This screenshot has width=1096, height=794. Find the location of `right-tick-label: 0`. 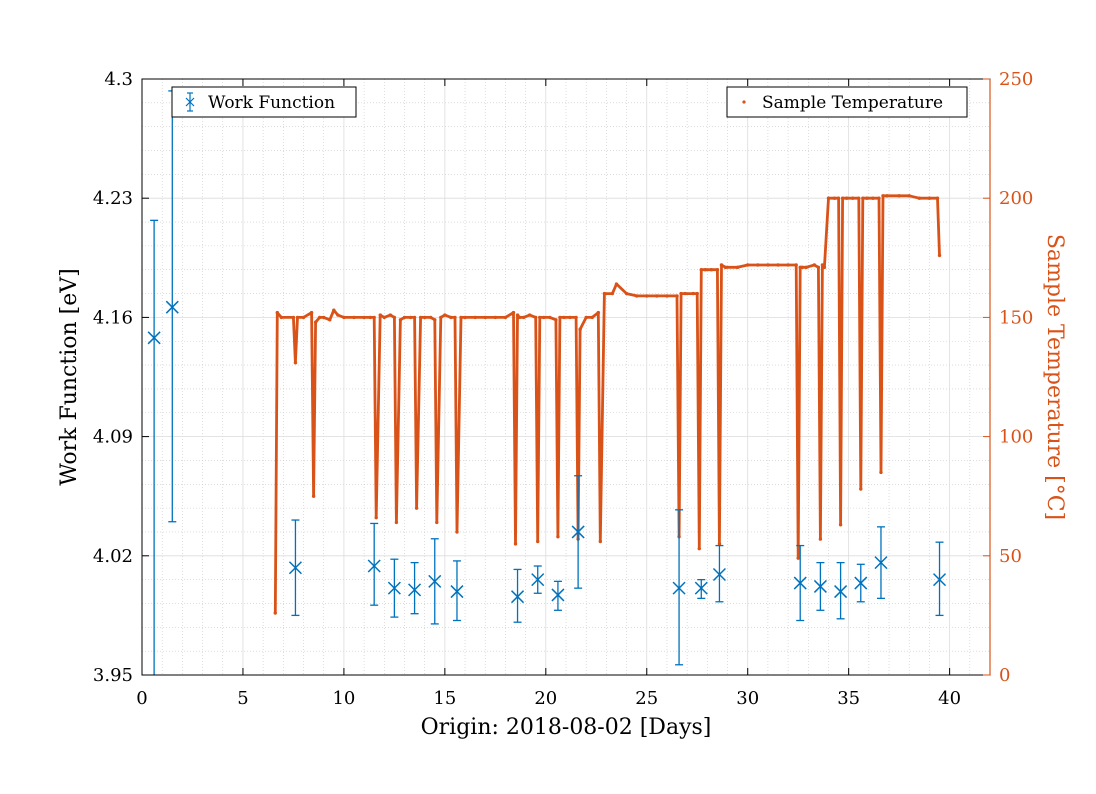

right-tick-label: 0 is located at coordinates (1004, 675).